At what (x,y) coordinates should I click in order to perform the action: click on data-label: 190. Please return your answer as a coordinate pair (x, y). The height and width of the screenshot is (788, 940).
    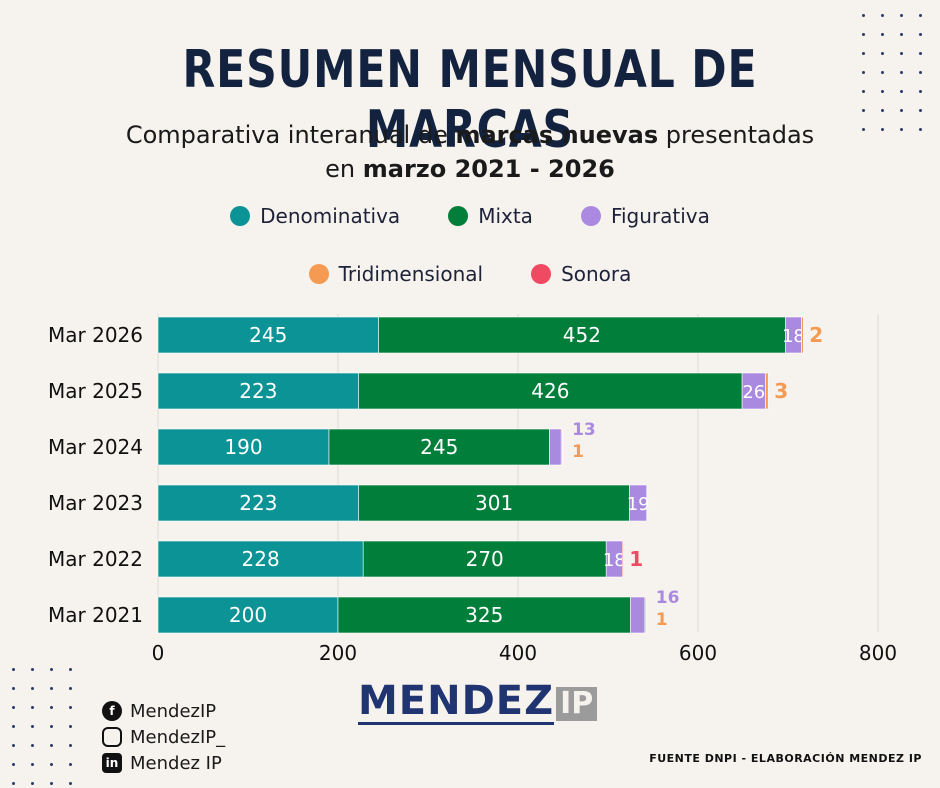
    Looking at the image, I should click on (243, 447).